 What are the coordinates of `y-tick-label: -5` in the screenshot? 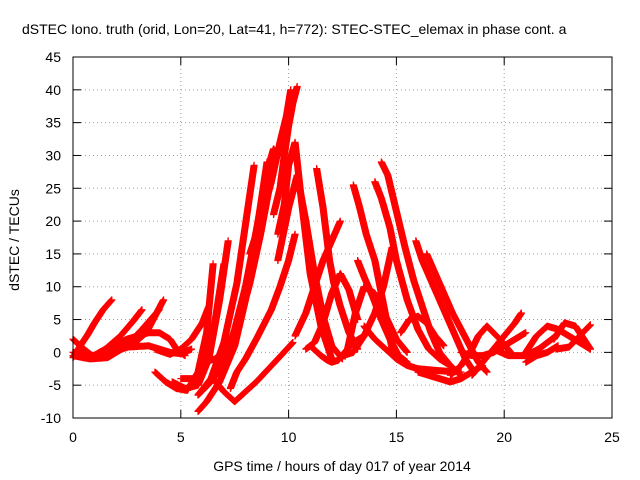 It's located at (55, 385).